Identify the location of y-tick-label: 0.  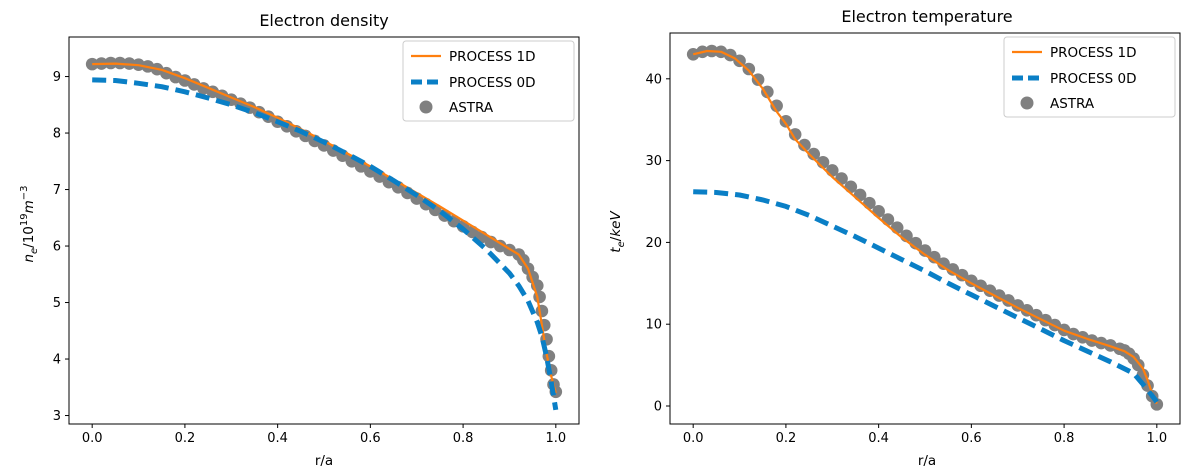
(658, 407).